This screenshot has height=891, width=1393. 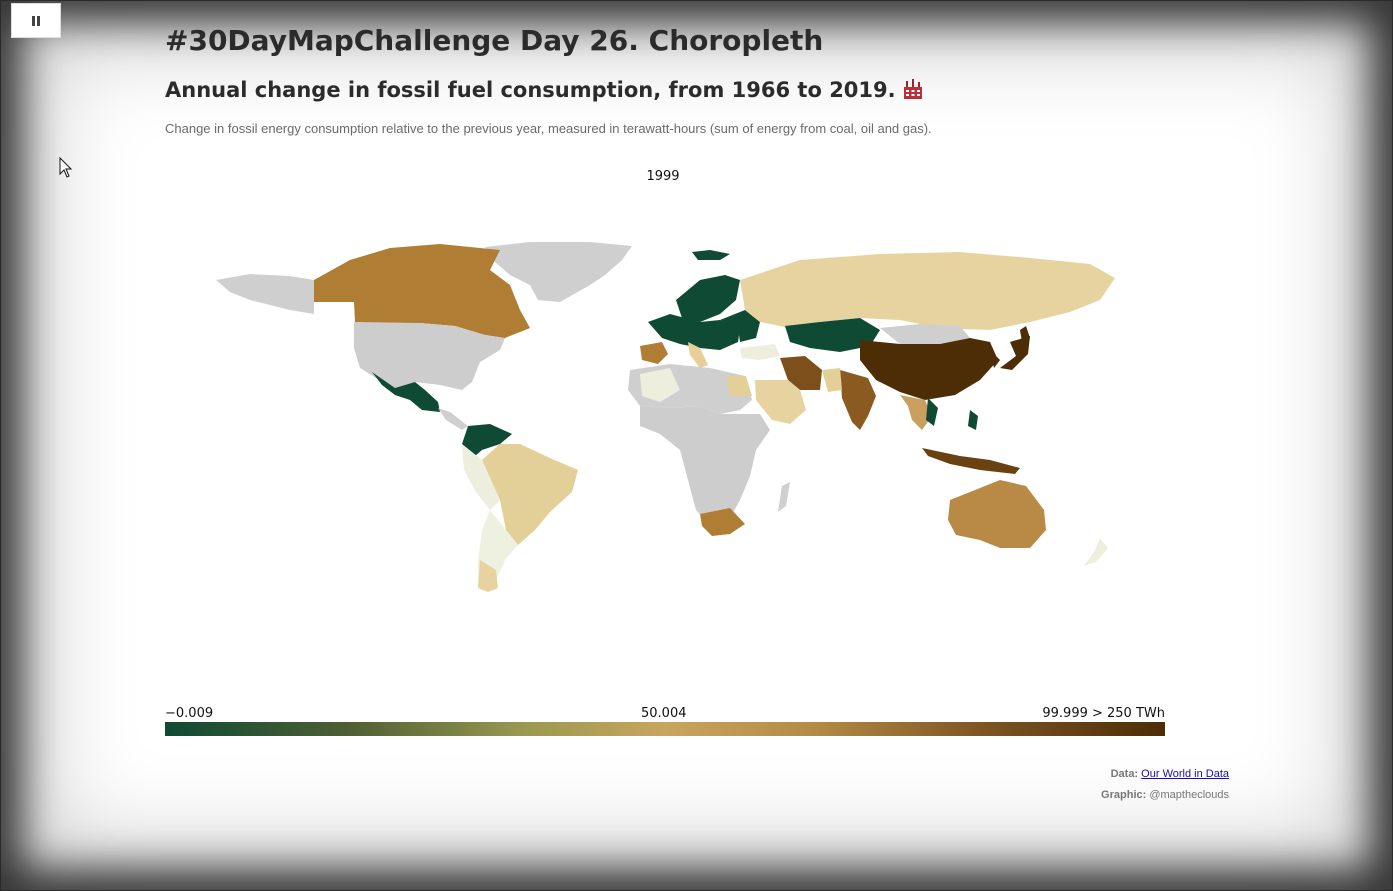 I want to click on region-mexico, so click(x=406, y=392).